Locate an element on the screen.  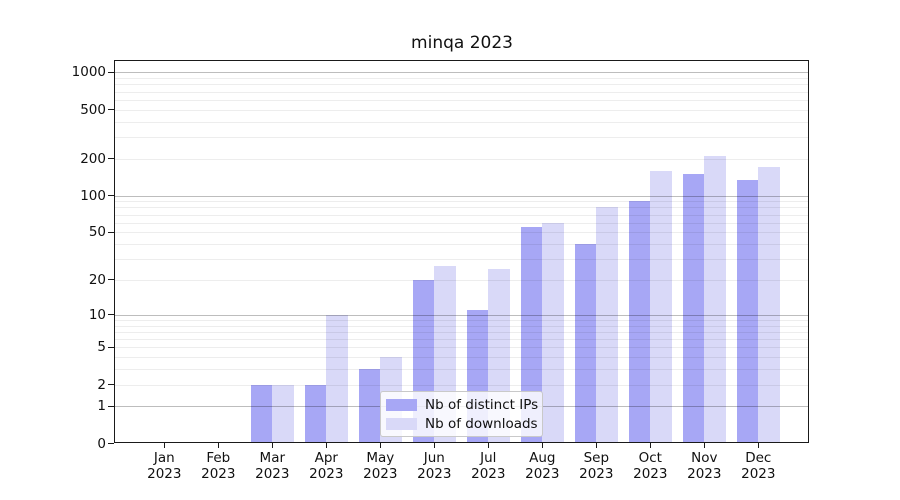
bar-distinct-ips-may is located at coordinates (369, 406).